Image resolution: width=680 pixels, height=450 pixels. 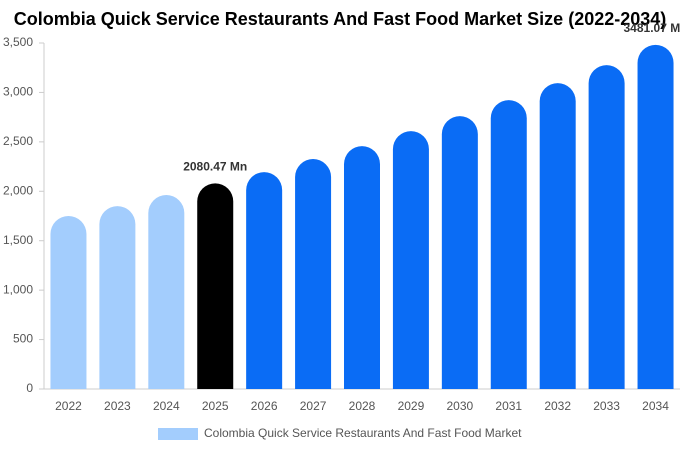 I want to click on x-tick-label: 2030, so click(x=459, y=406).